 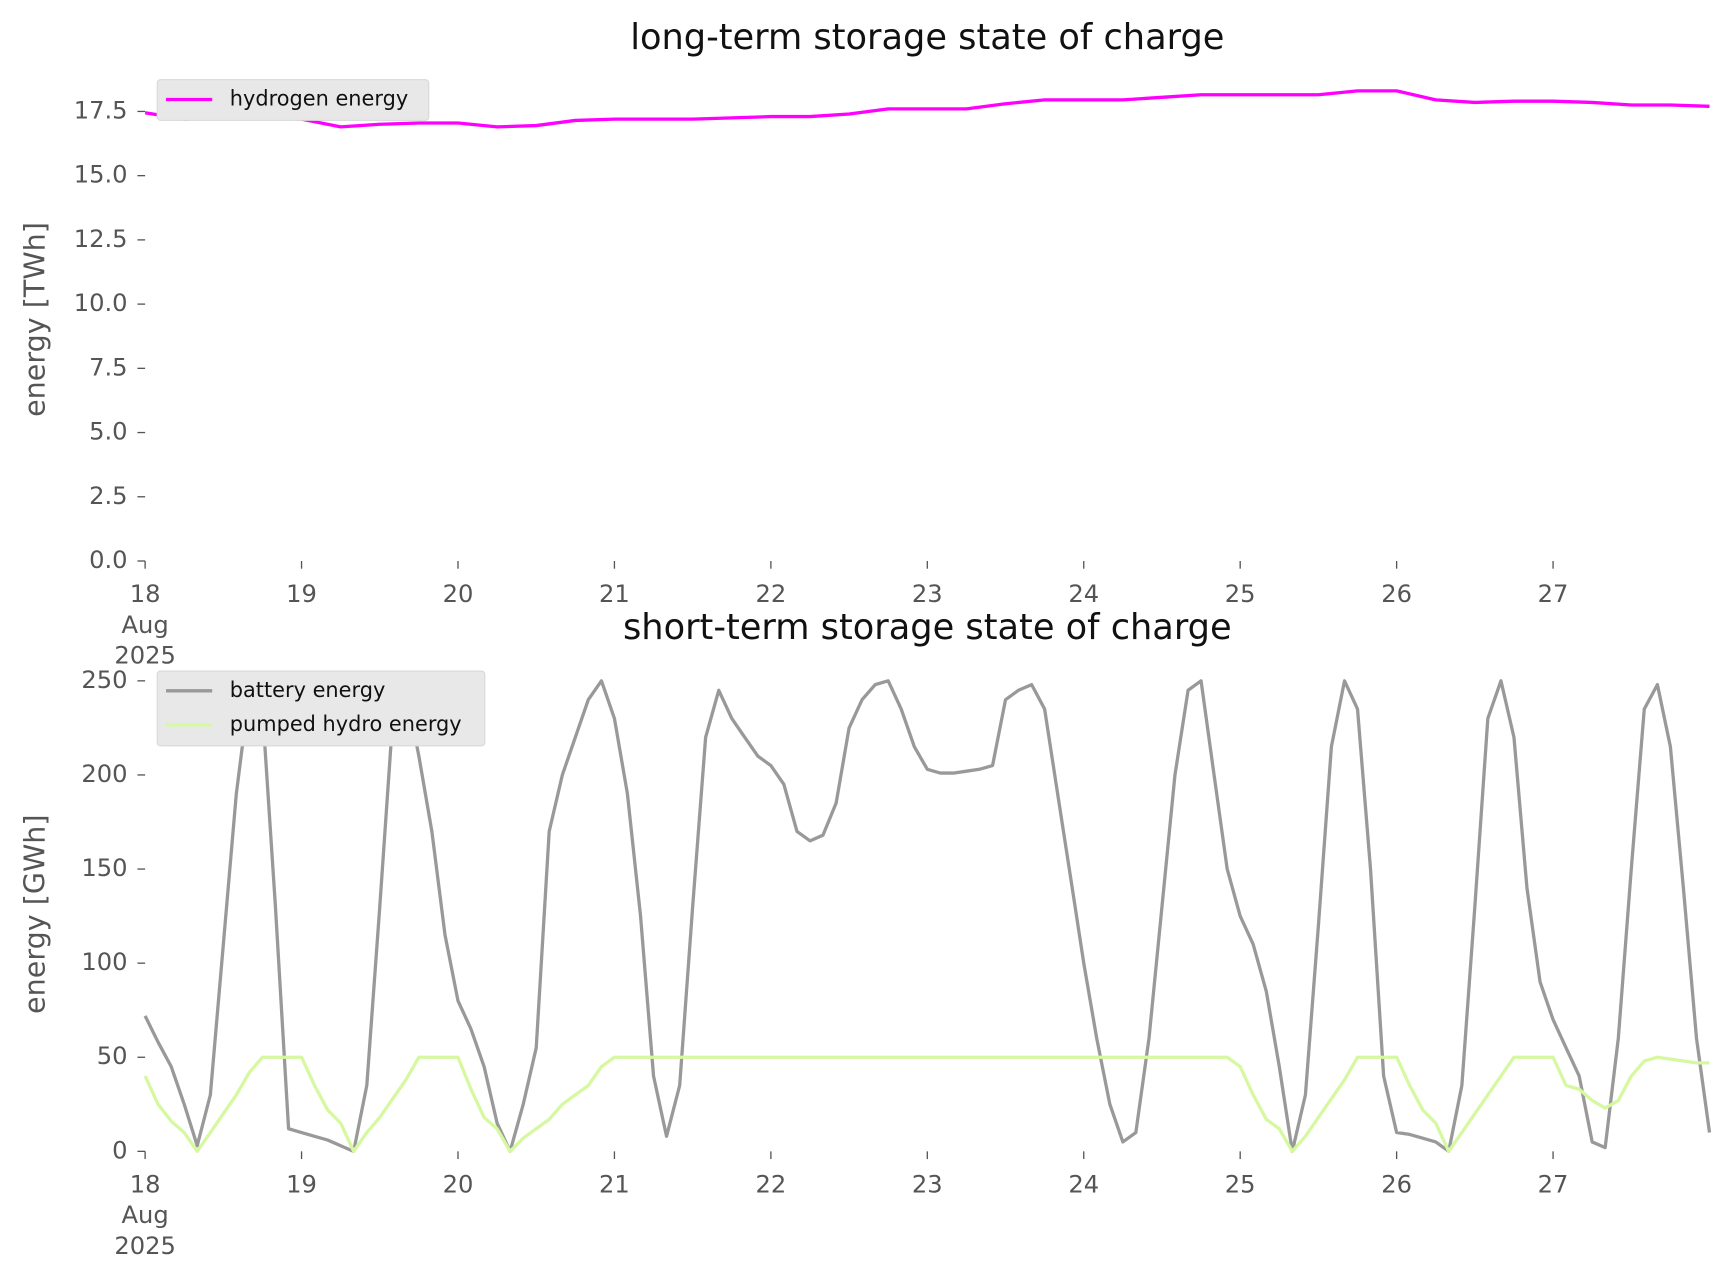 I want to click on y-tick-label: 0, so click(x=119, y=1150).